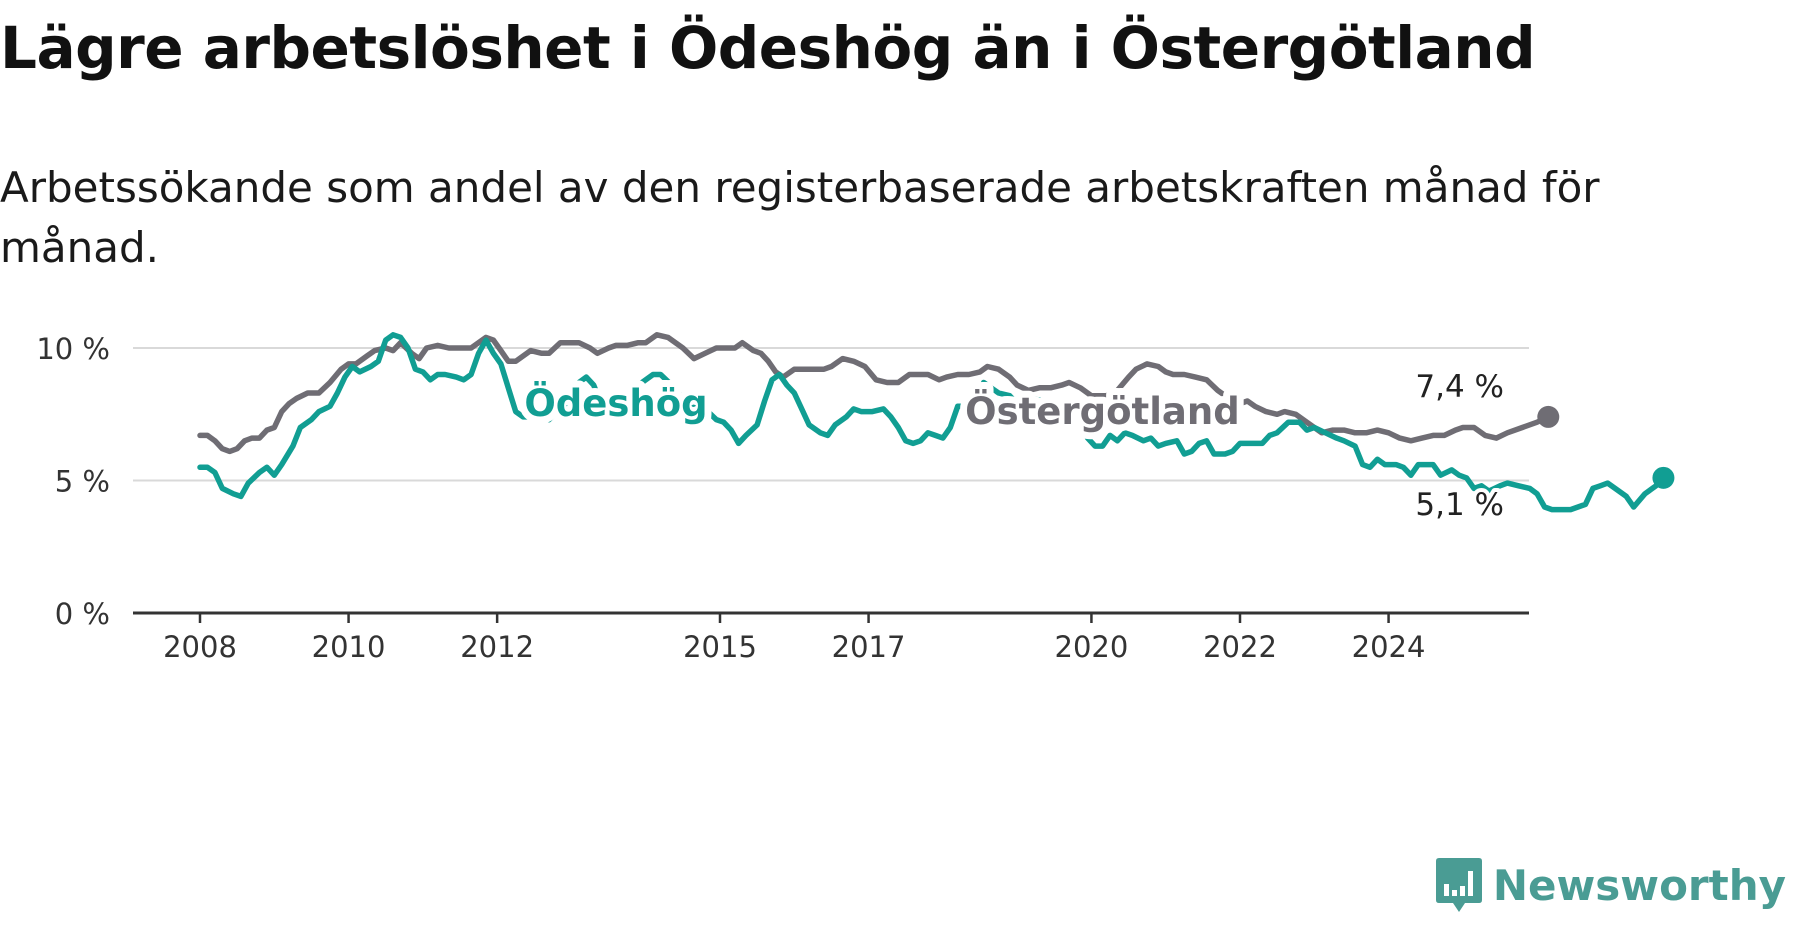 The width and height of the screenshot is (1800, 948). Describe the element at coordinates (497, 647) in the screenshot. I see `x-tick-label: 2012` at that location.